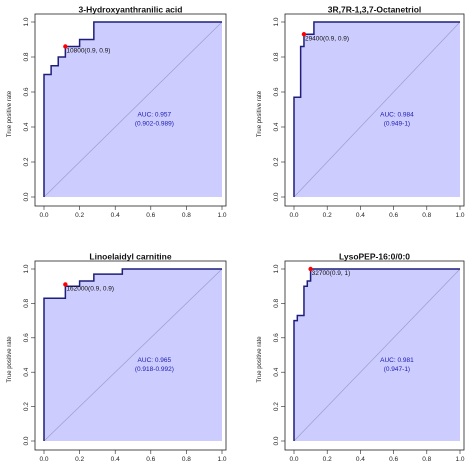  Describe the element at coordinates (374, 257) in the screenshot. I see `chart-title: LysoPEP-16:0/0:0` at that location.